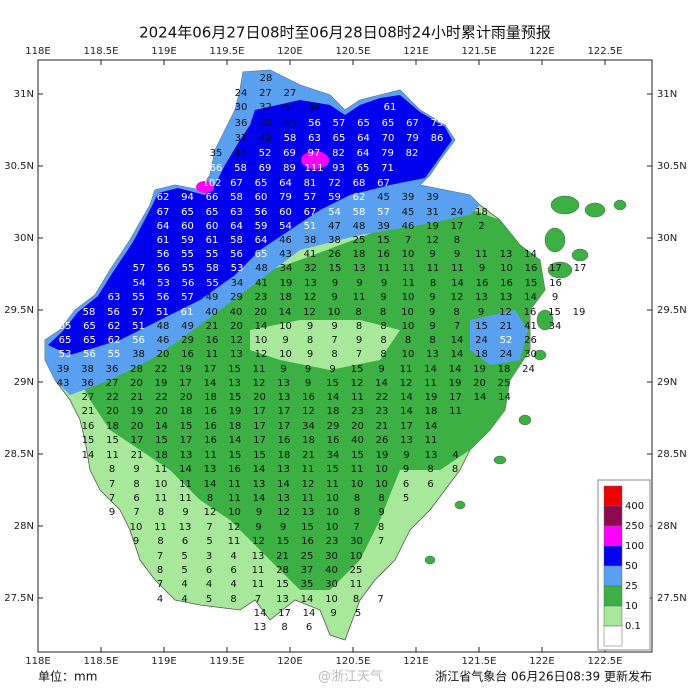 The height and width of the screenshot is (690, 690). Describe the element at coordinates (290, 138) in the screenshot. I see `rainfall-value: 58` at that location.